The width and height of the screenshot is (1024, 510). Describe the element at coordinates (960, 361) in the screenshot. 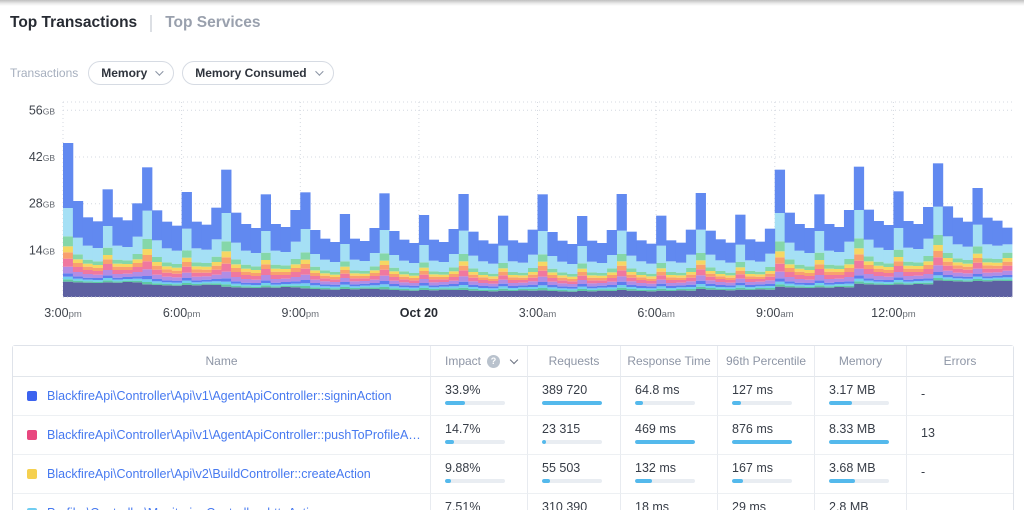

I see `column-header-errors: Errors` at that location.